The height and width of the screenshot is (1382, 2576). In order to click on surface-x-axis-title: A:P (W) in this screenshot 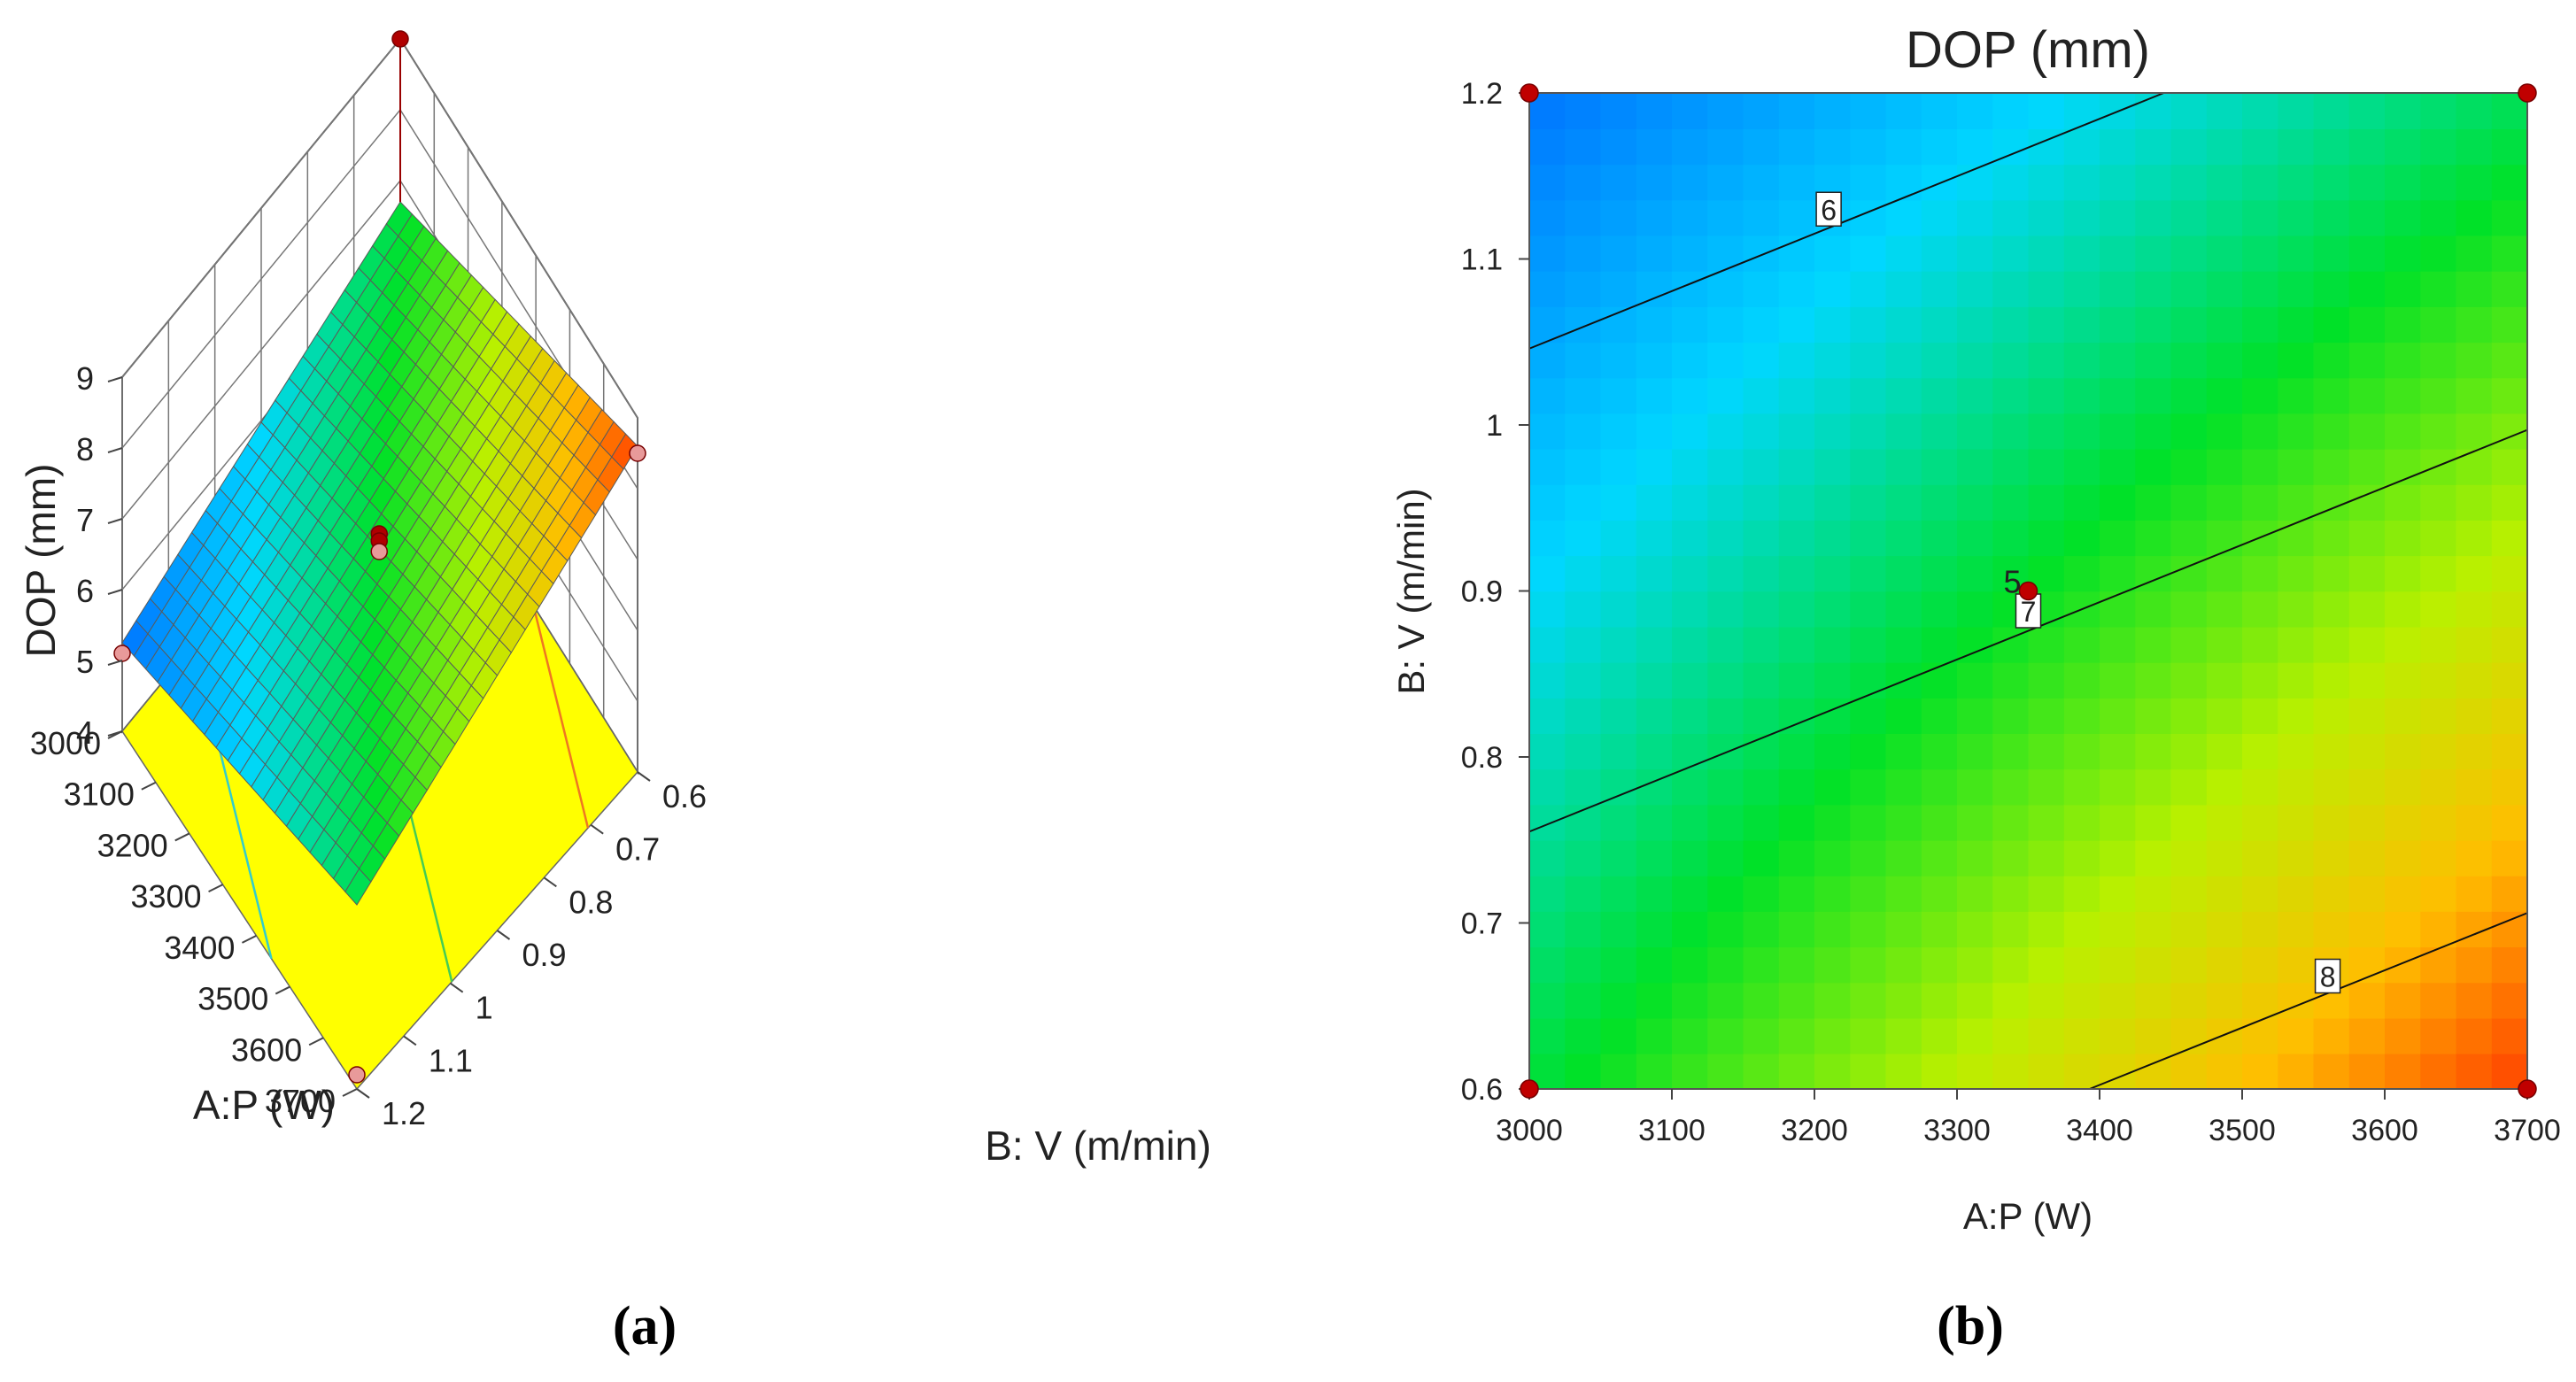, I will do `click(264, 1105)`.